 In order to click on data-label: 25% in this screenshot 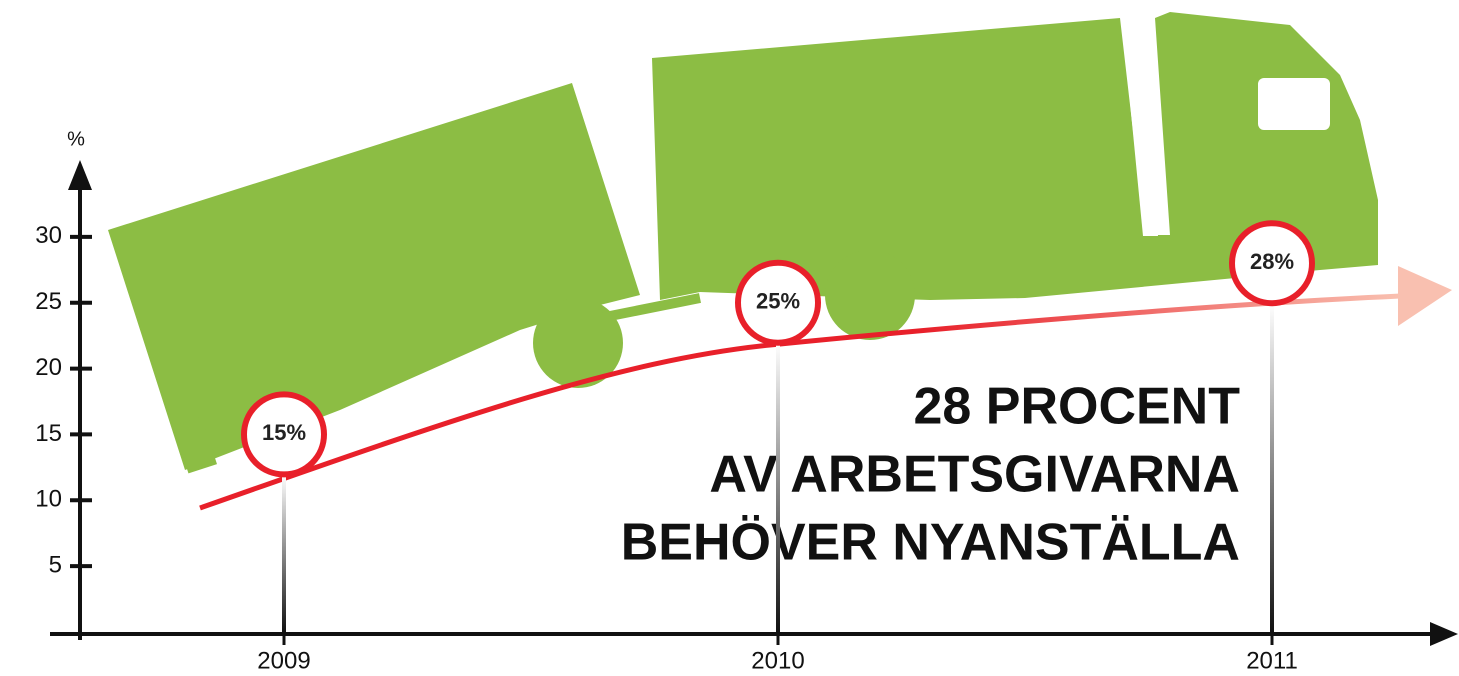, I will do `click(778, 301)`.